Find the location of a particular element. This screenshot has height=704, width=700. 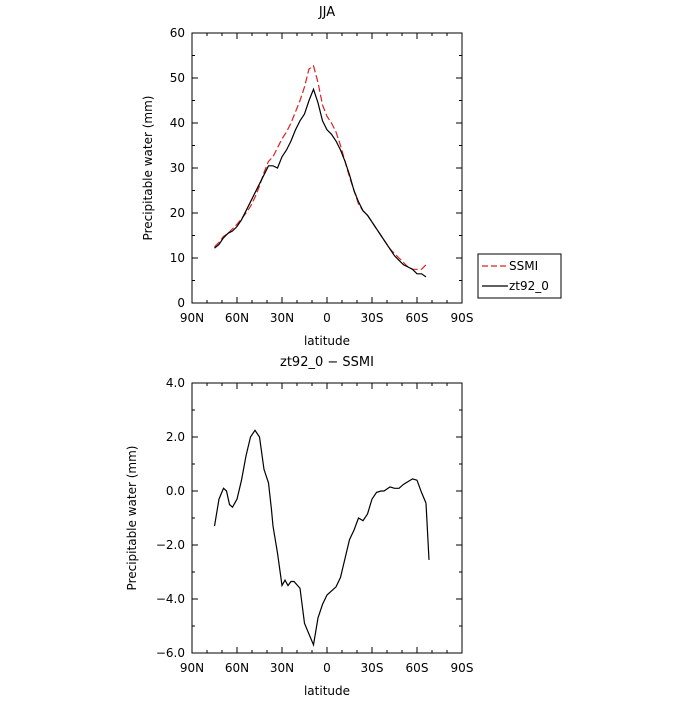

y-tick-label: 2.0 is located at coordinates (175, 437).